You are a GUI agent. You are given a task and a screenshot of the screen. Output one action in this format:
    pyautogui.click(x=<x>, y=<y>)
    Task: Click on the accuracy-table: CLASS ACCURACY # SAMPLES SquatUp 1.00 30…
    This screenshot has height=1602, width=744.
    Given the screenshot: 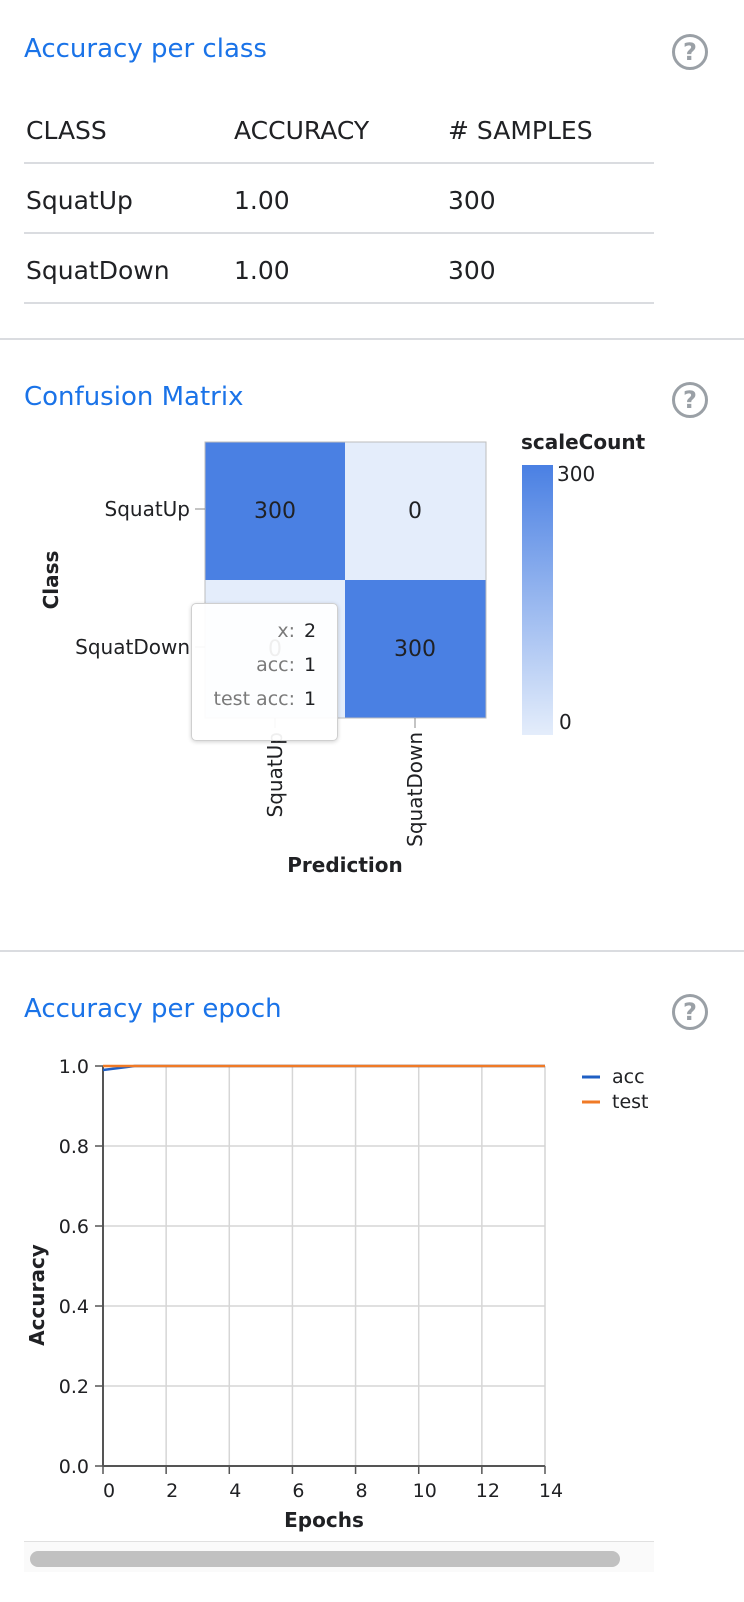 What is the action you would take?
    pyautogui.click(x=339, y=199)
    